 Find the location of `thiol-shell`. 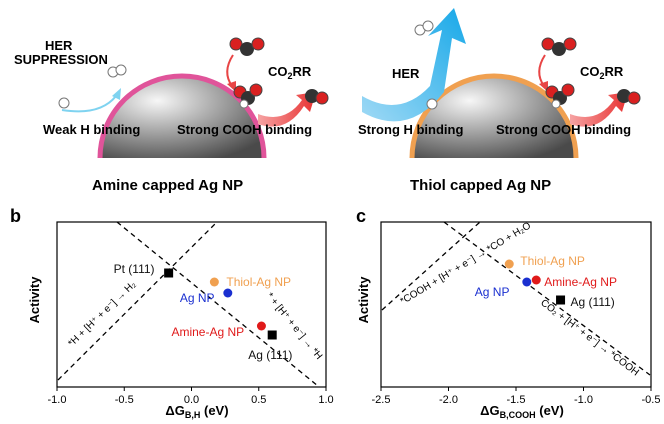

thiol-shell is located at coordinates (494, 116).